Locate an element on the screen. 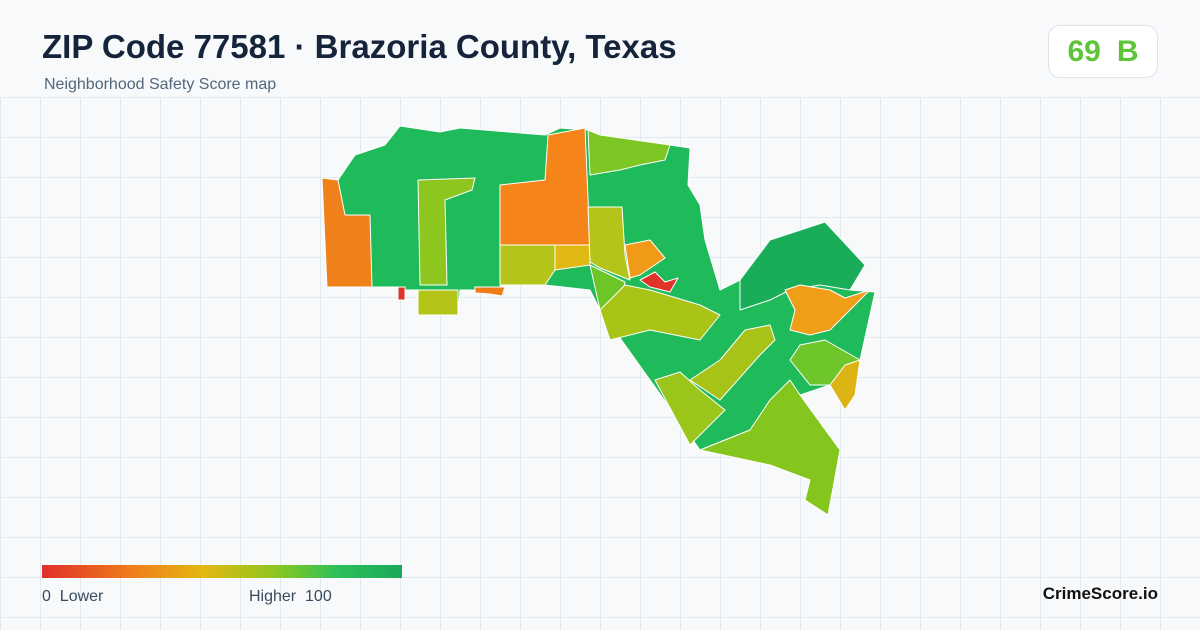  legend-gradient is located at coordinates (222, 571).